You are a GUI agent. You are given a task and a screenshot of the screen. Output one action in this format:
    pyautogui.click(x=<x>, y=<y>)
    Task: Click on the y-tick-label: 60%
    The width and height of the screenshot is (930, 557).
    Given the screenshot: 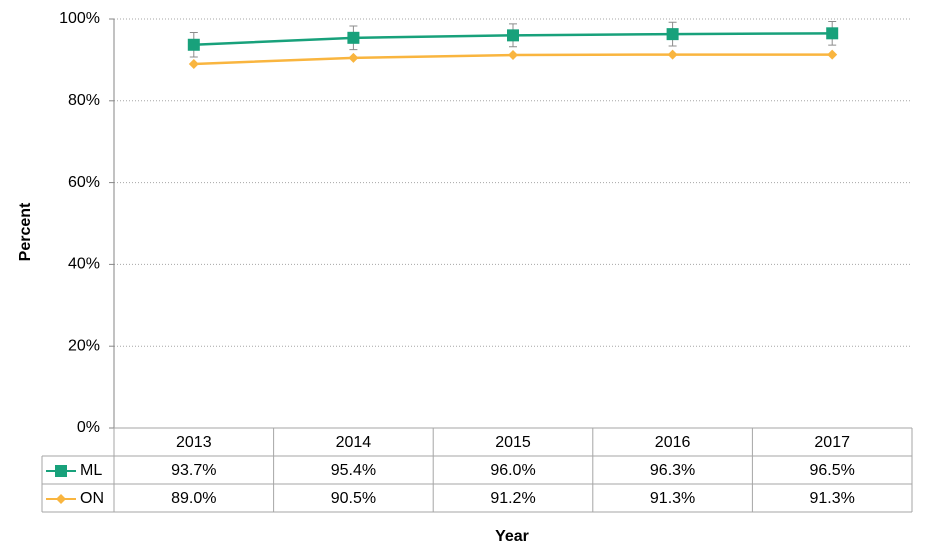 What is the action you would take?
    pyautogui.click(x=84, y=182)
    